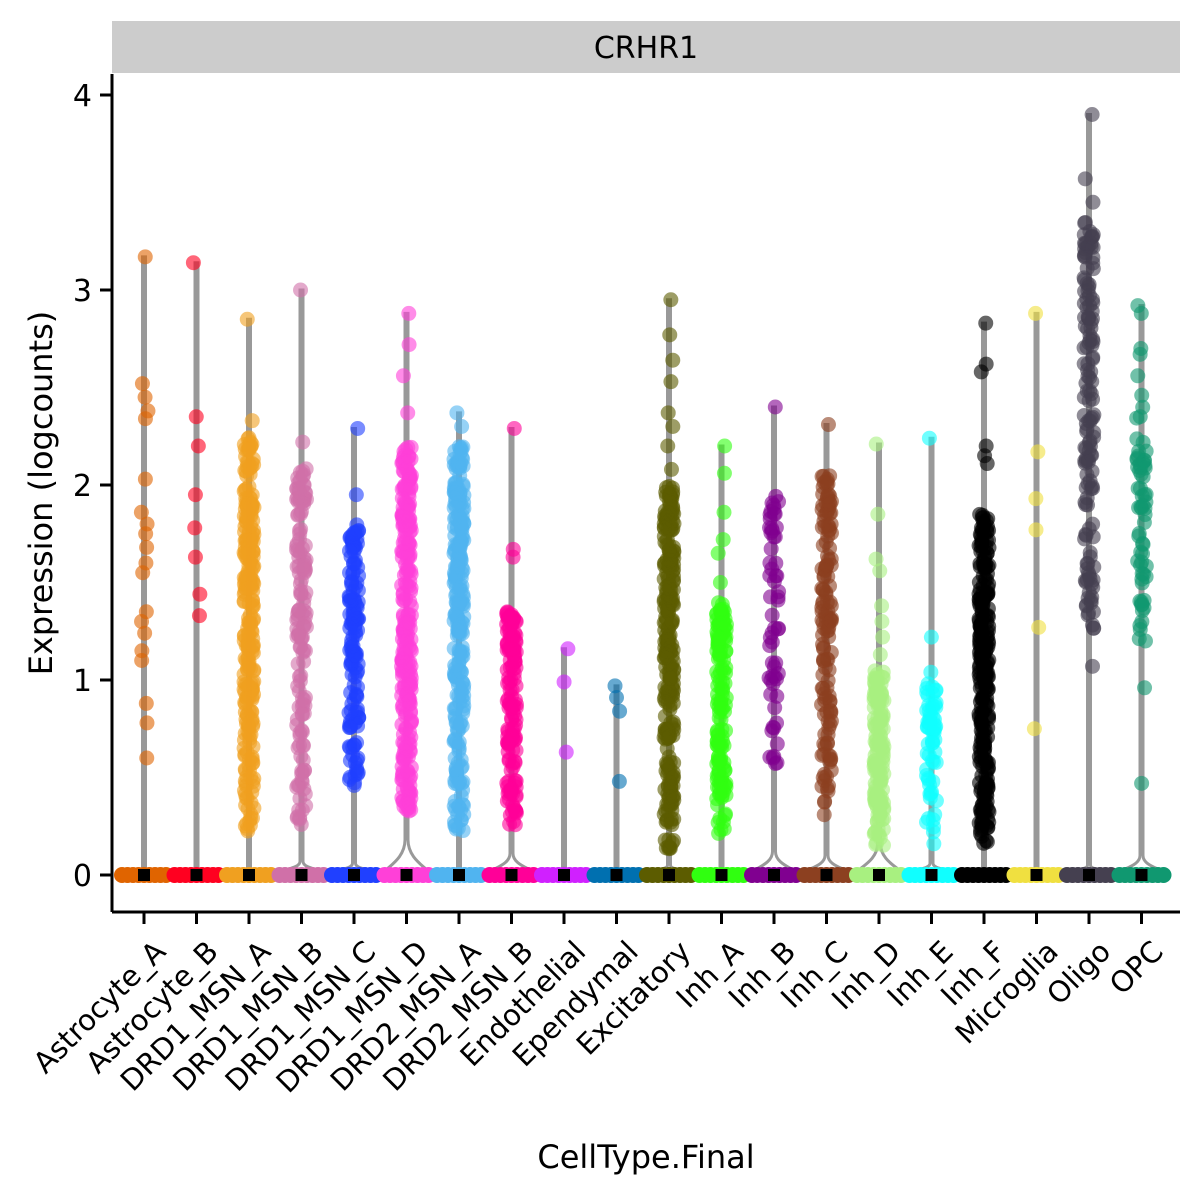 This screenshot has width=1200, height=1204. What do you see at coordinates (721, 875) in the screenshot?
I see `median-Inh_A` at bounding box center [721, 875].